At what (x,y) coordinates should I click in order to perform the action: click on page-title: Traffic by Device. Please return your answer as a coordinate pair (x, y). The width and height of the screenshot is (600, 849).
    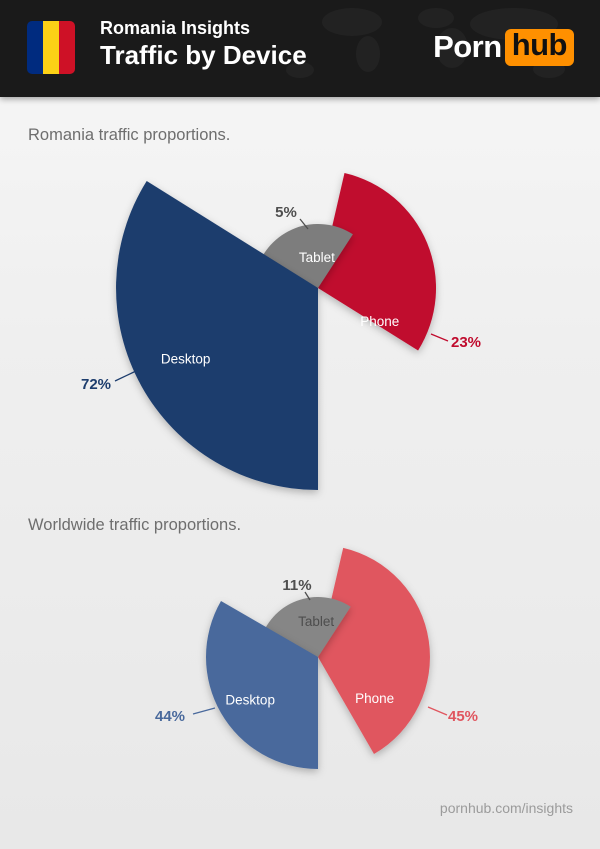
    Looking at the image, I should click on (203, 54).